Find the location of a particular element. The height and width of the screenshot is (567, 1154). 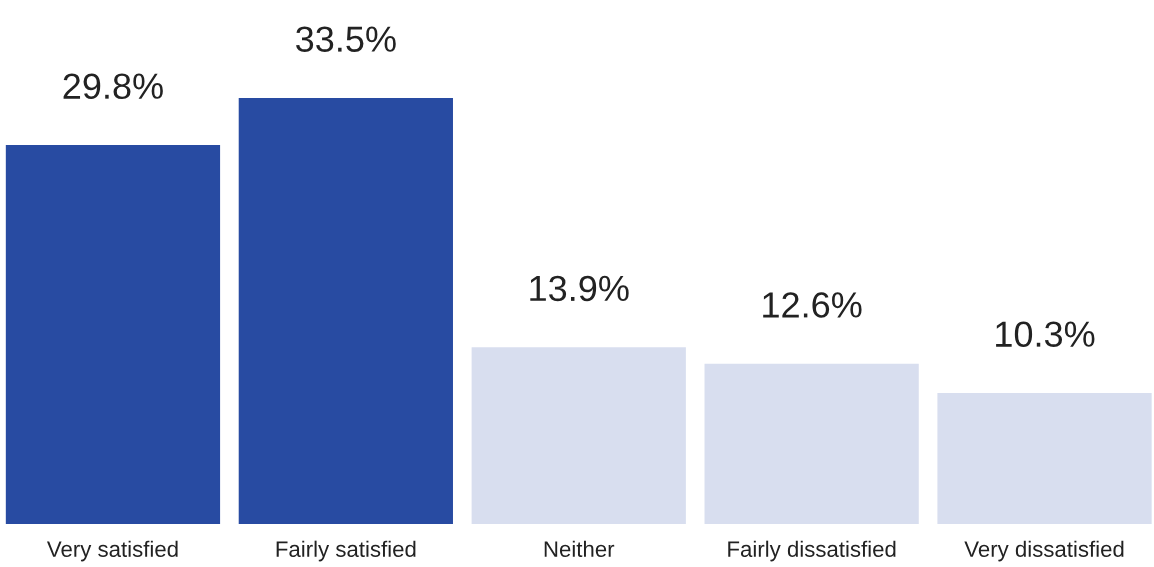

data-label: 13.9% is located at coordinates (579, 288).